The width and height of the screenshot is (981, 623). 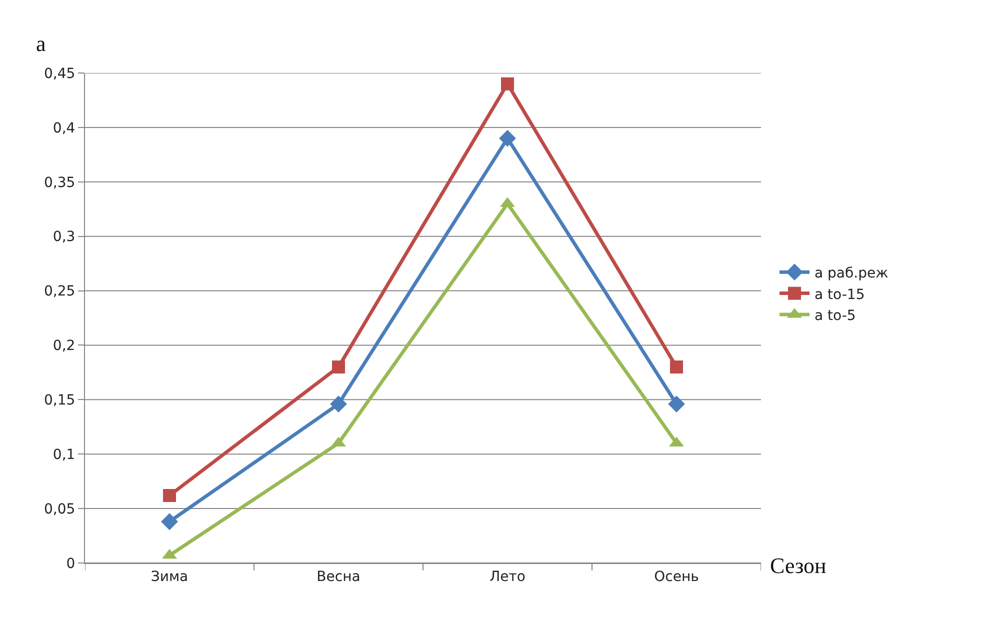 What do you see at coordinates (64, 346) in the screenshot?
I see `y-tick-label: 0,2` at bounding box center [64, 346].